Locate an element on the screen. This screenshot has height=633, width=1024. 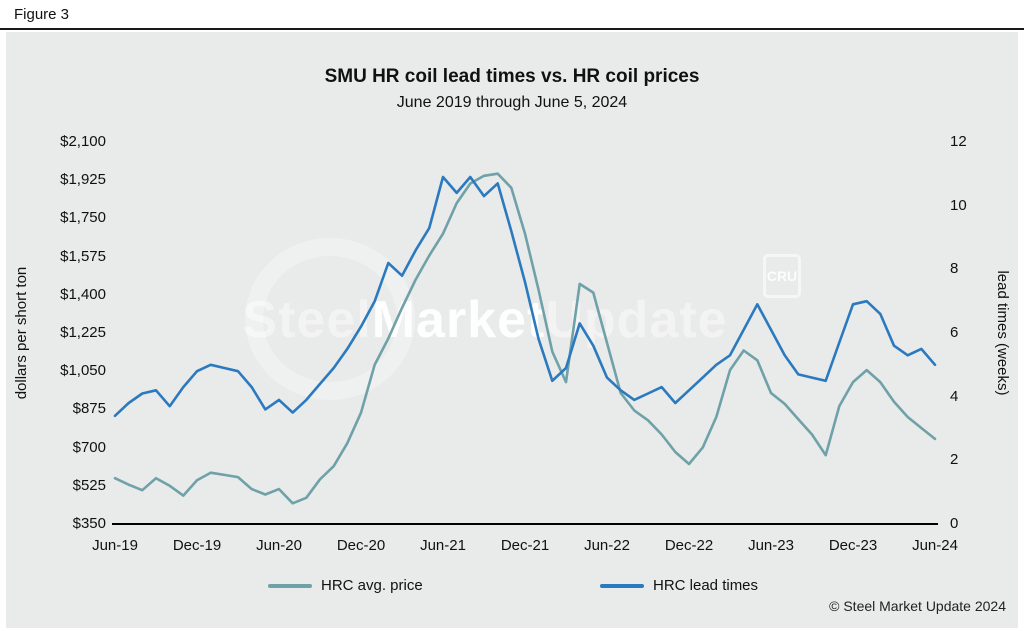
legend-item-price: HRC avg. price is located at coordinates (345, 585).